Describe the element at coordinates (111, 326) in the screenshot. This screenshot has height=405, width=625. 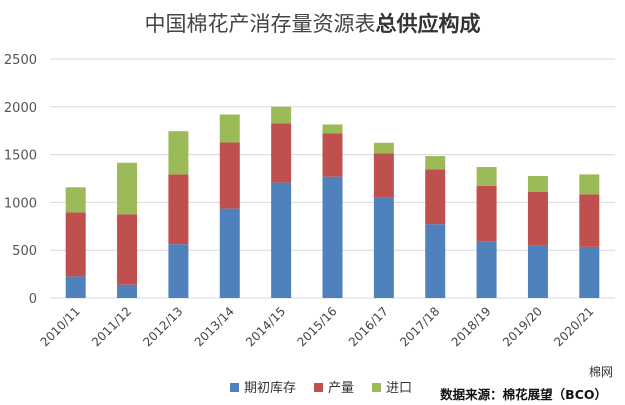
I see `x-tick-label: 2011/12` at that location.